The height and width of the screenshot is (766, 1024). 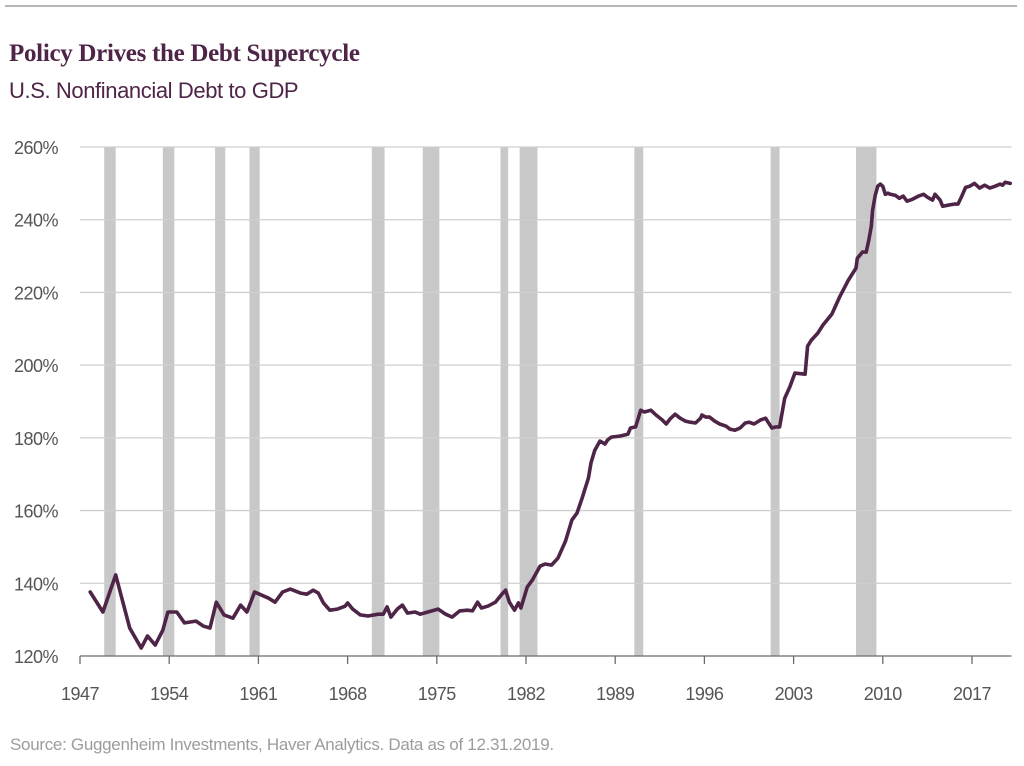 I want to click on x-tick-label: 1996, so click(x=704, y=694).